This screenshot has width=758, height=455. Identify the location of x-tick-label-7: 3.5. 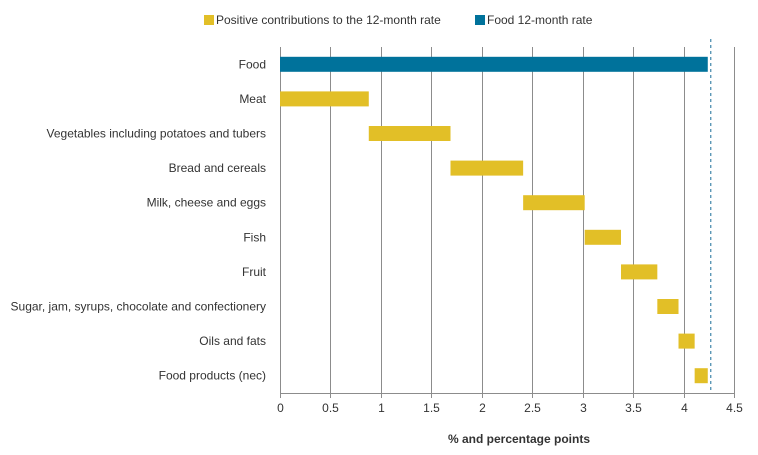
(633, 408).